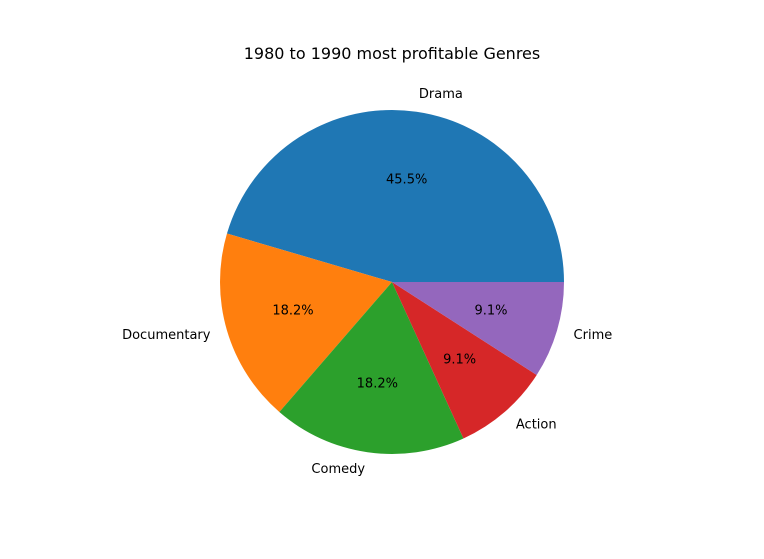 This screenshot has height=559, width=764. Describe the element at coordinates (292, 311) in the screenshot. I see `slice-percent-documentary: 18.2%` at that location.